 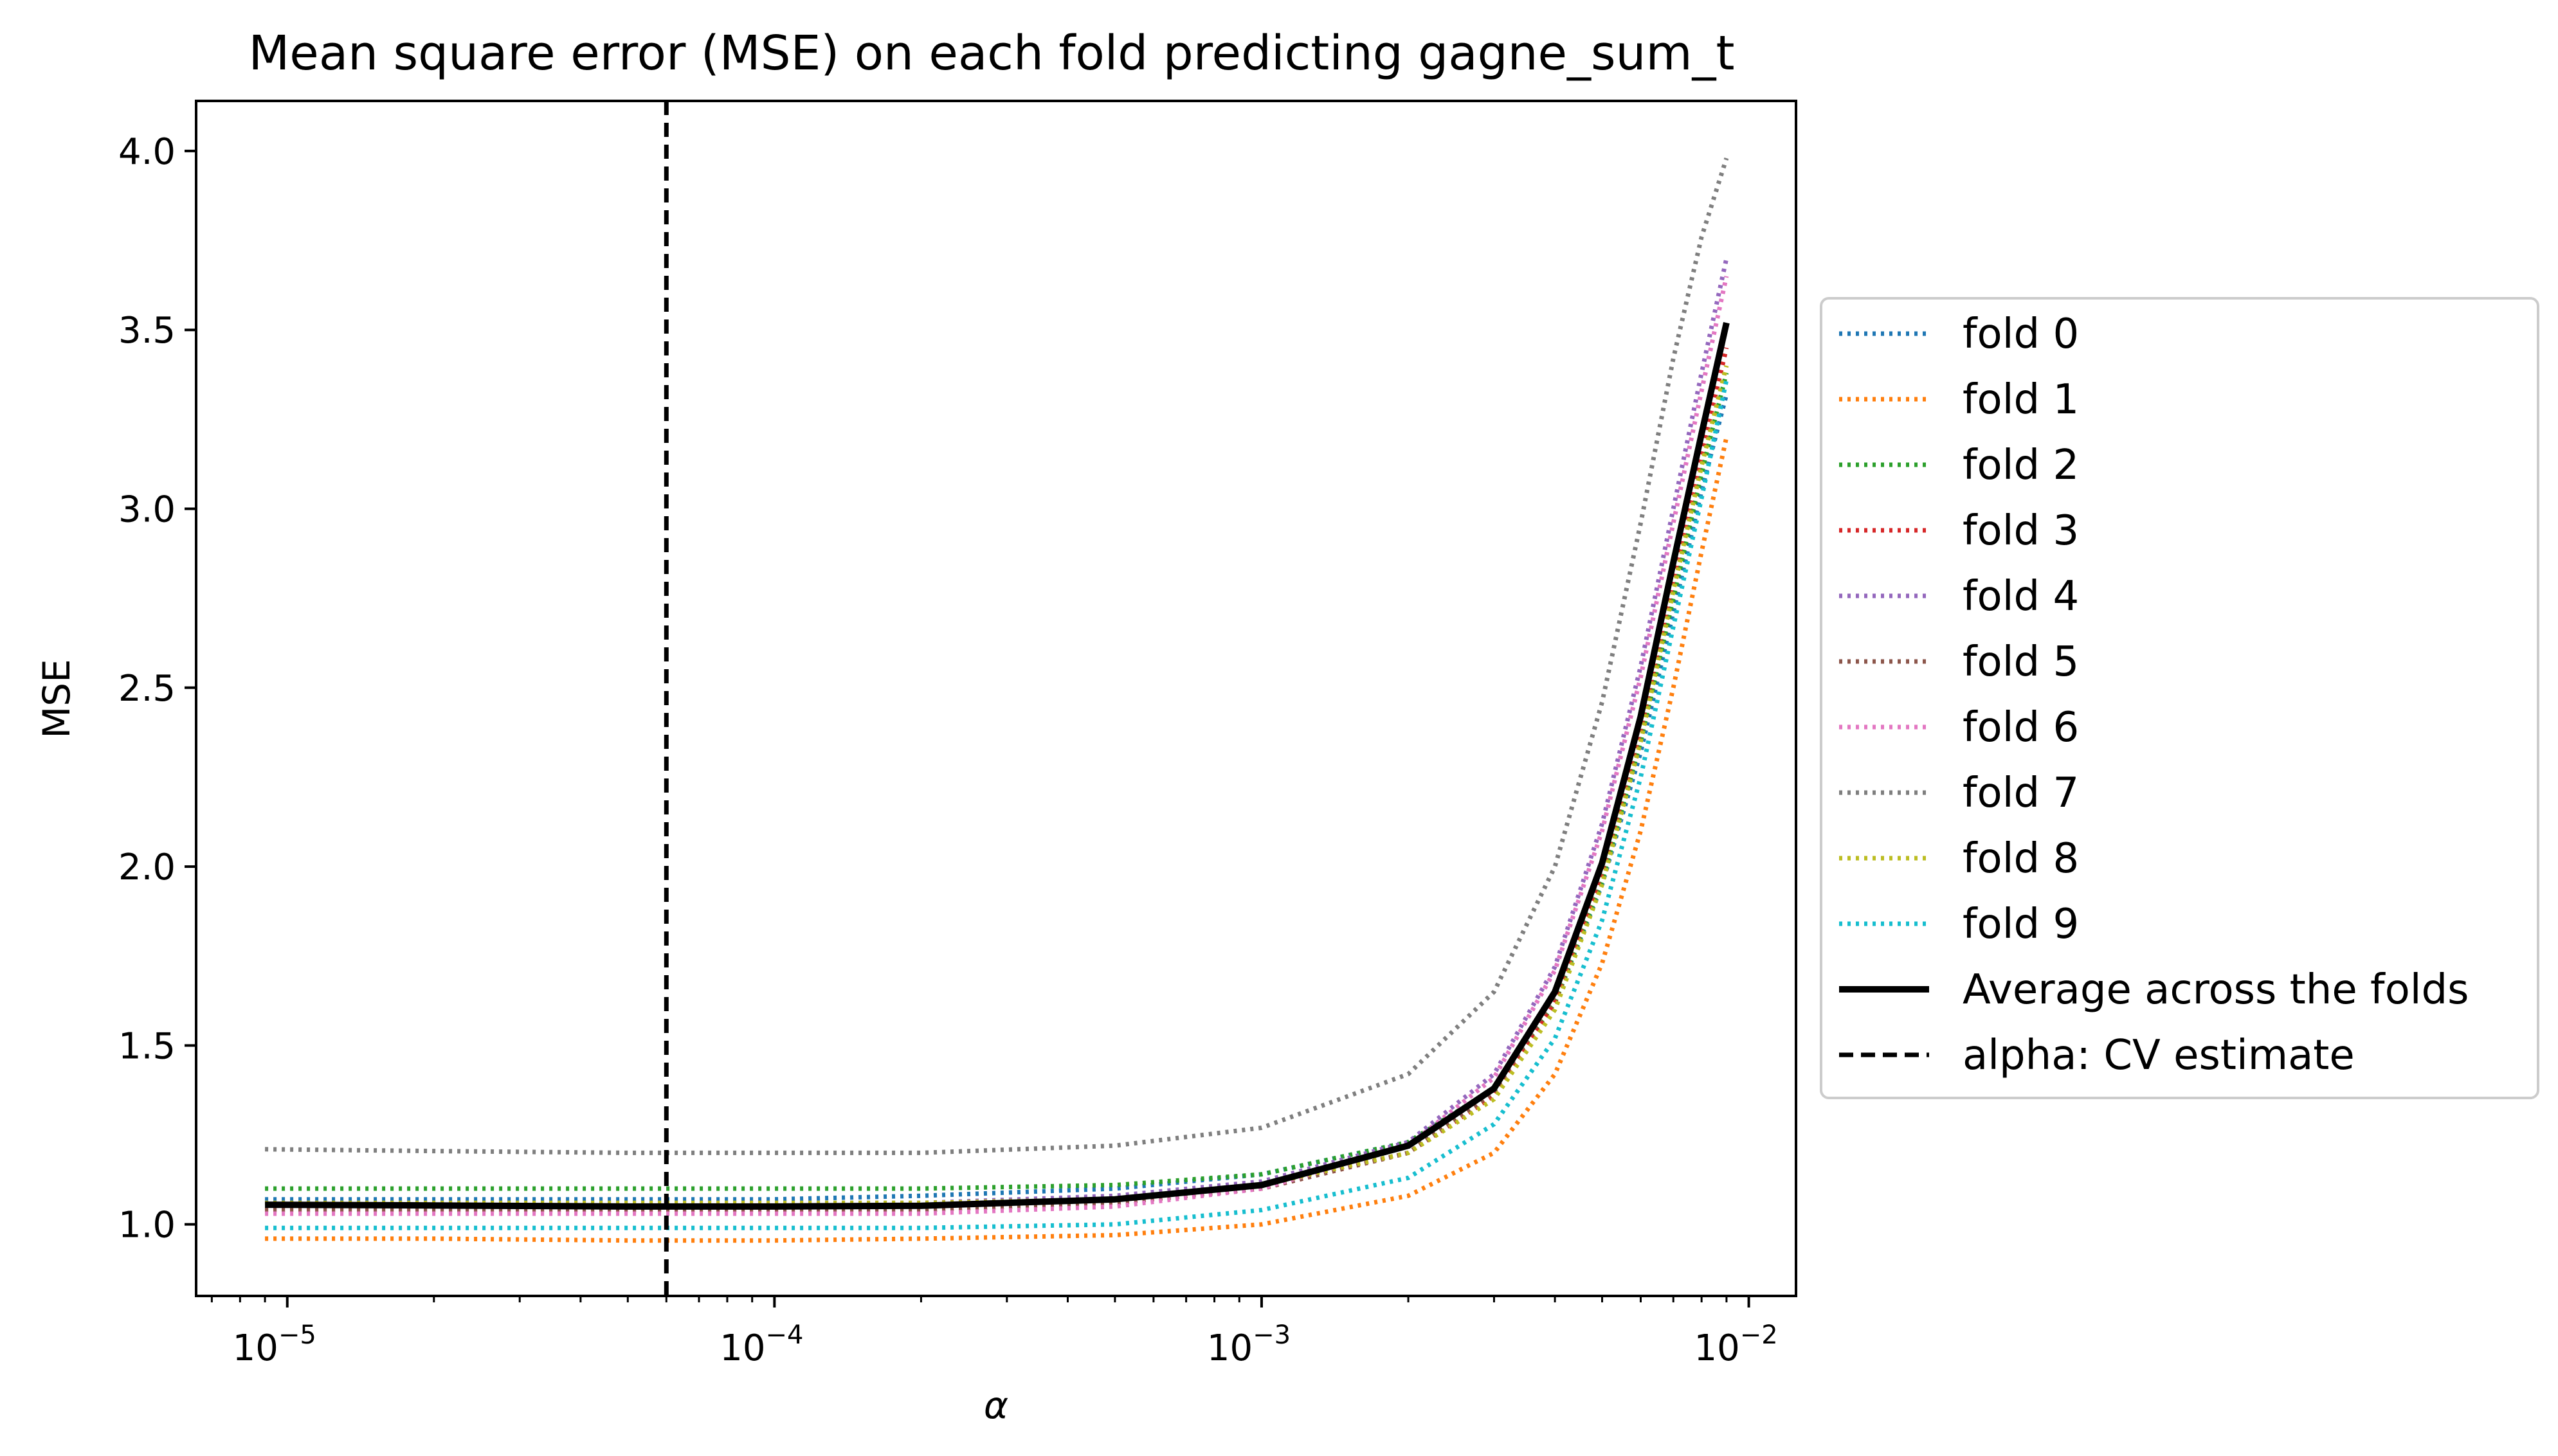 What do you see at coordinates (147, 510) in the screenshot?
I see `y-tick-label-4: 3.0` at bounding box center [147, 510].